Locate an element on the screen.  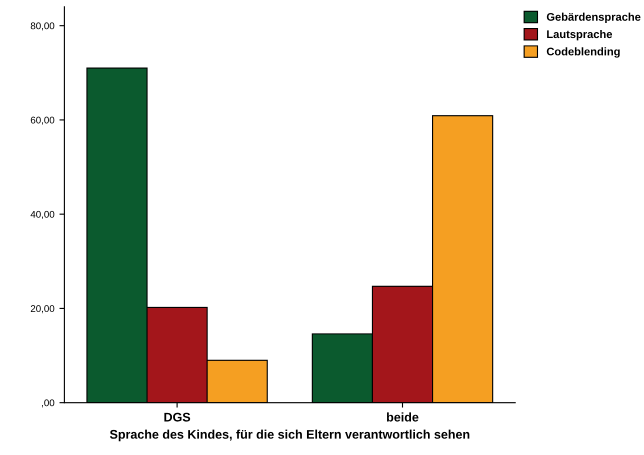
legend-label: Gebärdensprache is located at coordinates (593, 18).